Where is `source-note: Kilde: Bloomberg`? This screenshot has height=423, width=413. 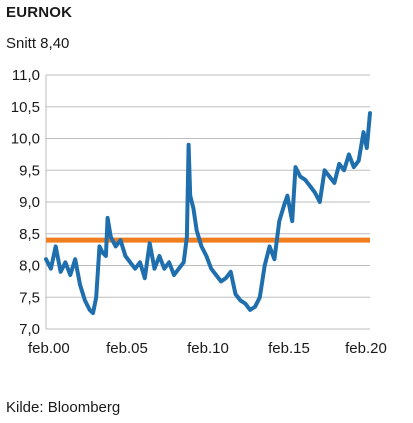
source-note: Kilde: Bloomberg is located at coordinates (63, 407).